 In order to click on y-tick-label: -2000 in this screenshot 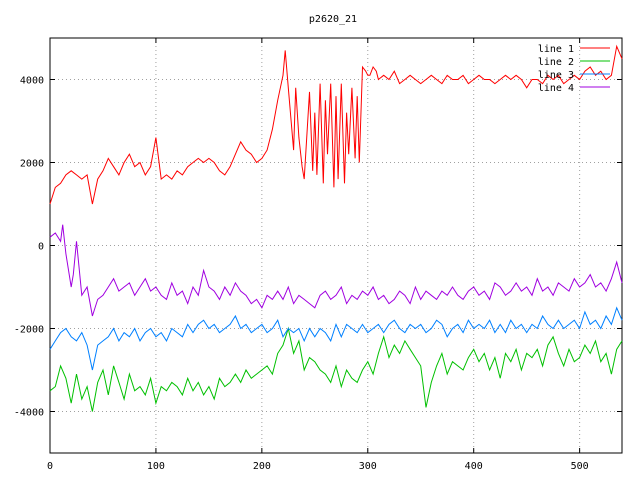, I will do `click(29, 330)`.